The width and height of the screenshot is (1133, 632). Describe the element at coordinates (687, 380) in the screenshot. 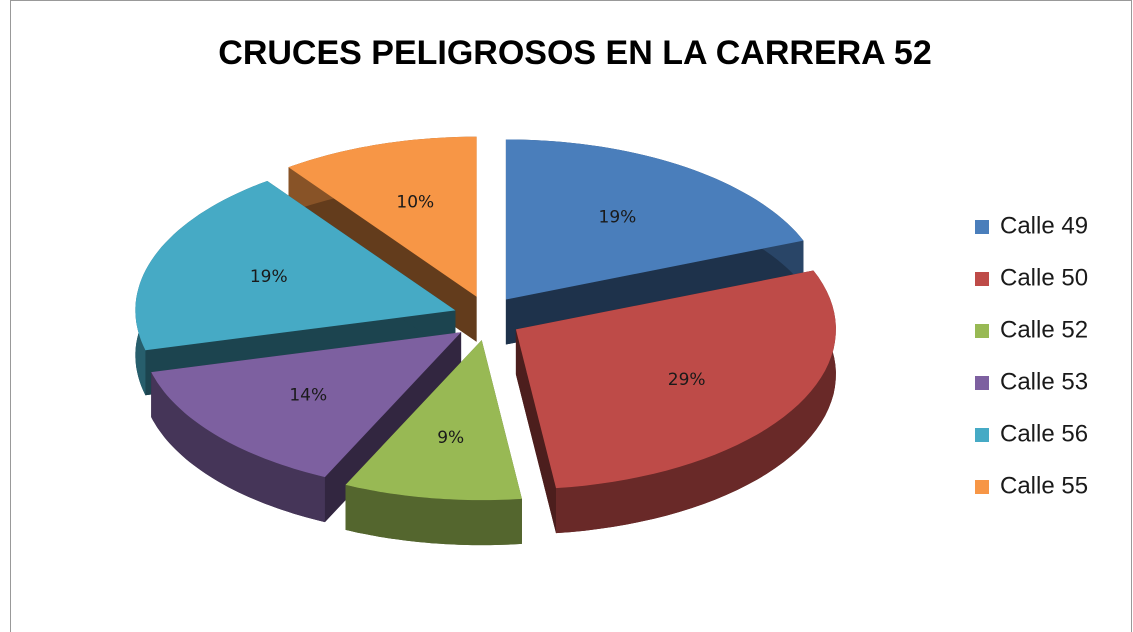

I see `data-label: 29%` at that location.